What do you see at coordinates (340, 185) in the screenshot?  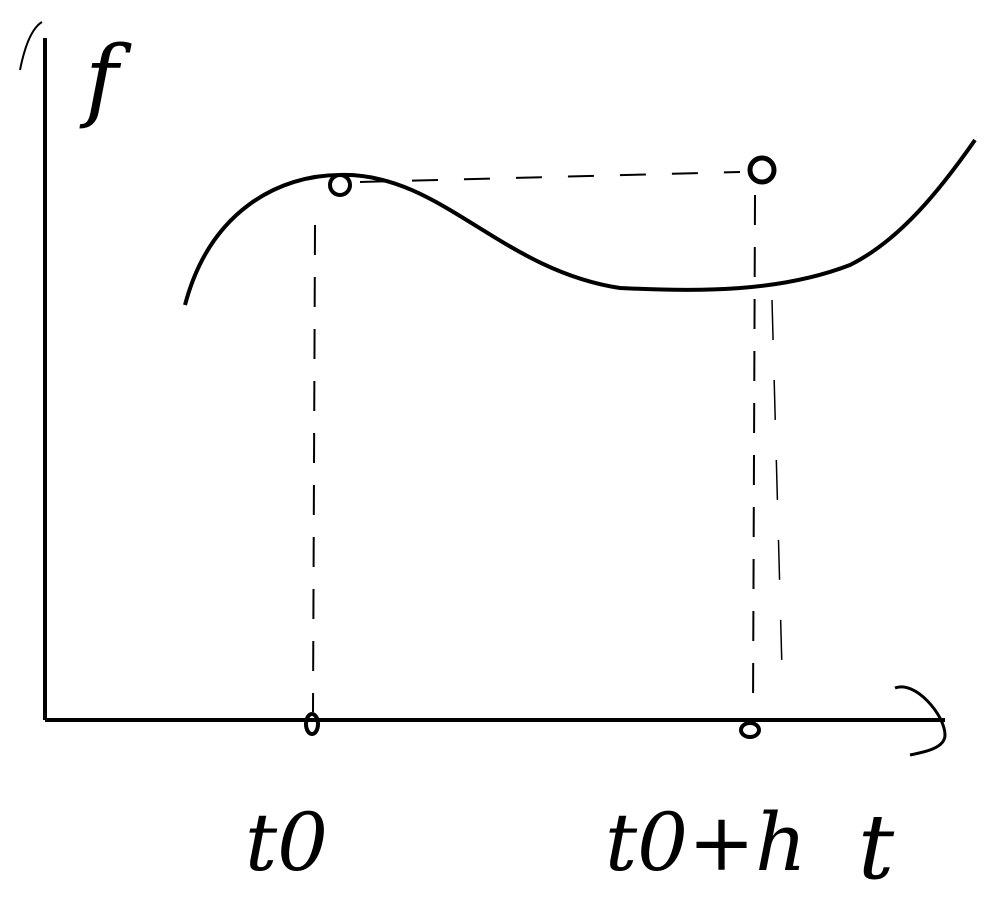 I see `point-curve-t0` at bounding box center [340, 185].